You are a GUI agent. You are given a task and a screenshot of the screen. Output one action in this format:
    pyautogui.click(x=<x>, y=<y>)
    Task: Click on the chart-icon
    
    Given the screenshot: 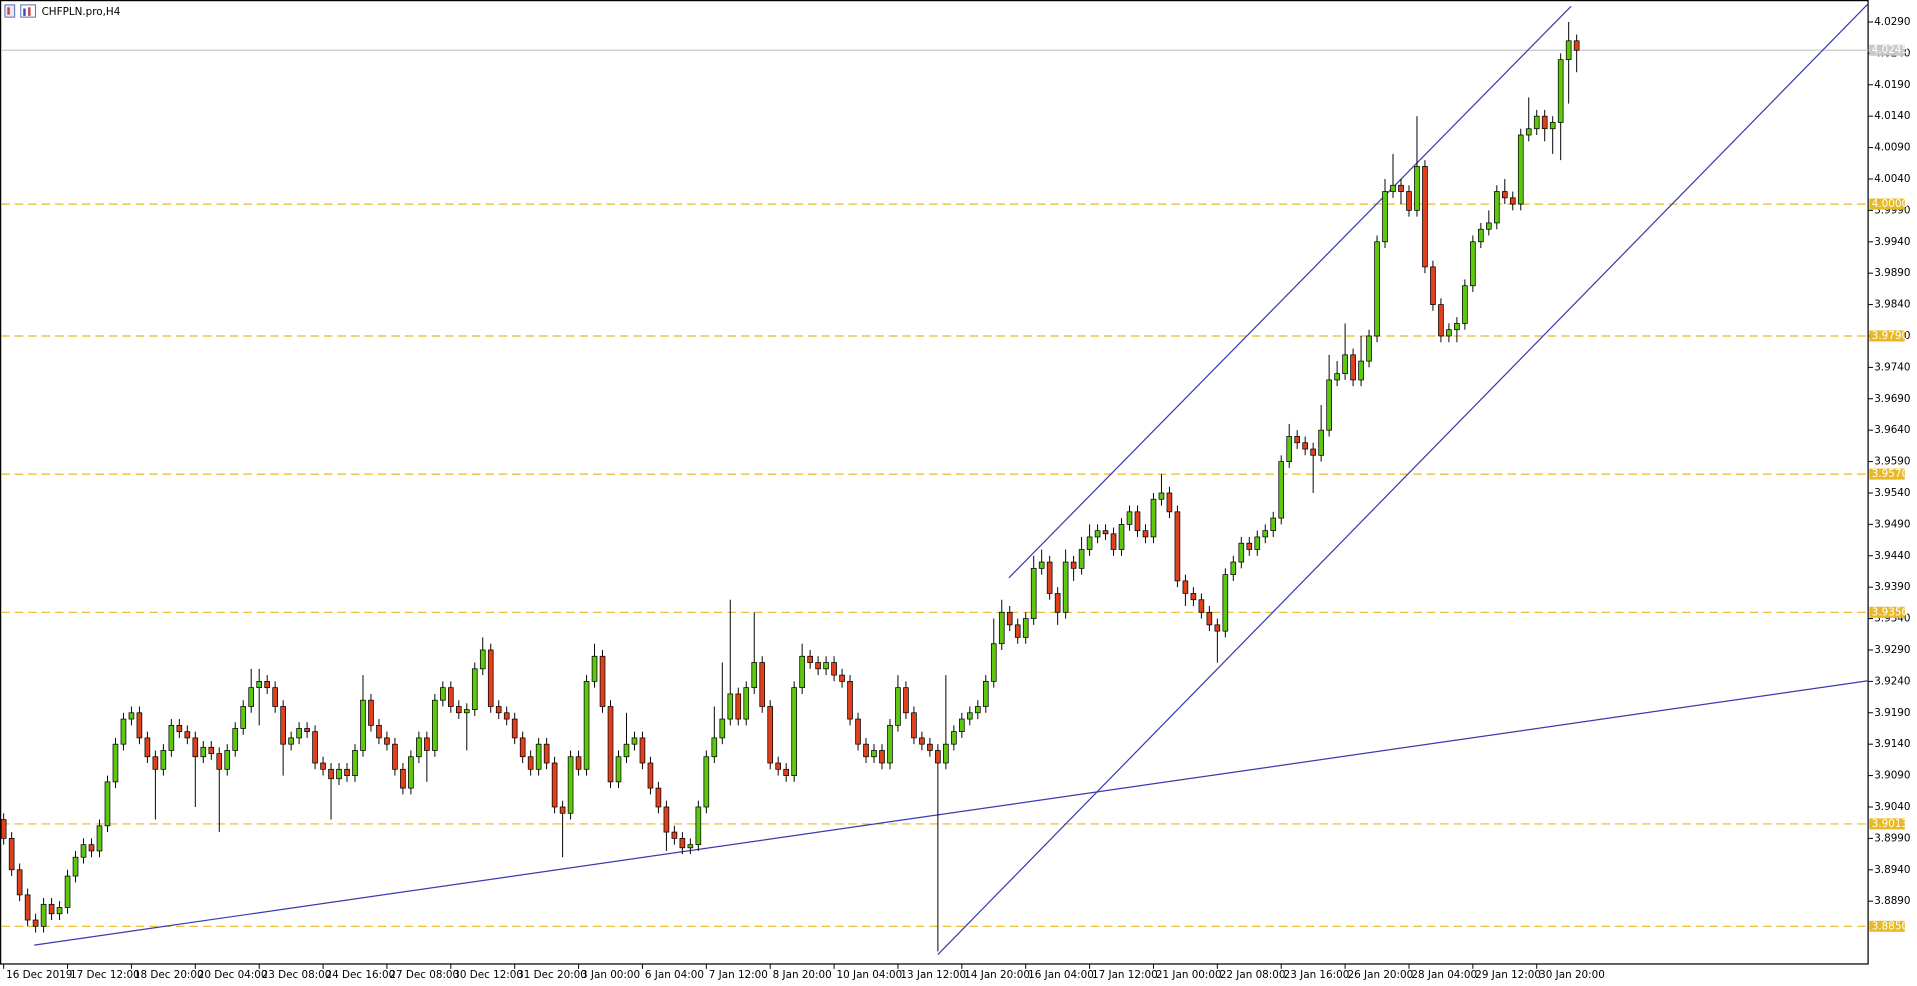 What is the action you would take?
    pyautogui.click(x=28, y=11)
    